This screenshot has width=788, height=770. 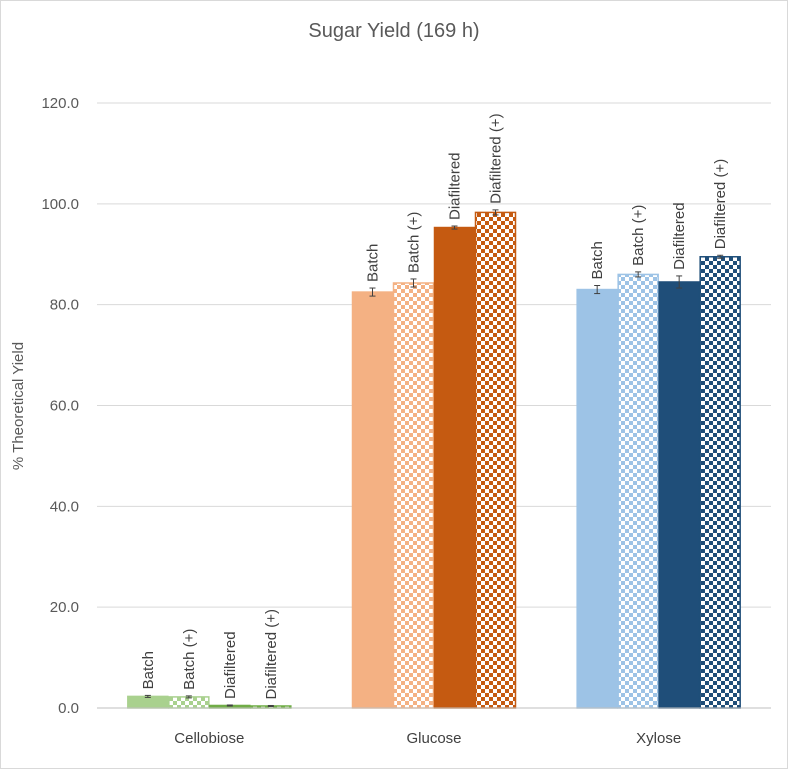 What do you see at coordinates (68, 708) in the screenshot?
I see `y-tick-label: 0.0` at bounding box center [68, 708].